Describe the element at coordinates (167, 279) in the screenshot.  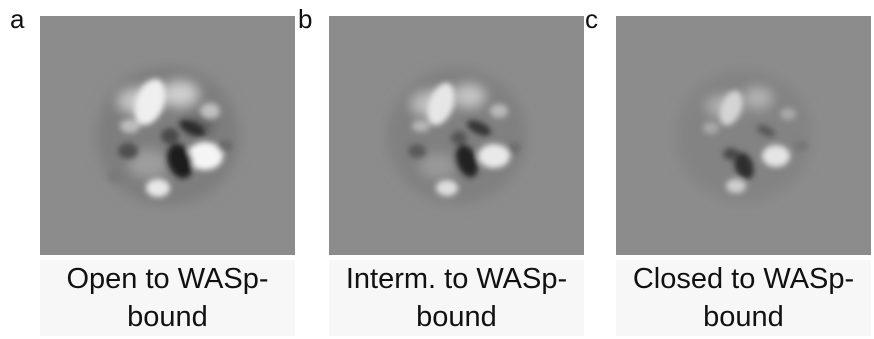
I see `caption-line-1: Open to WASp-` at that location.